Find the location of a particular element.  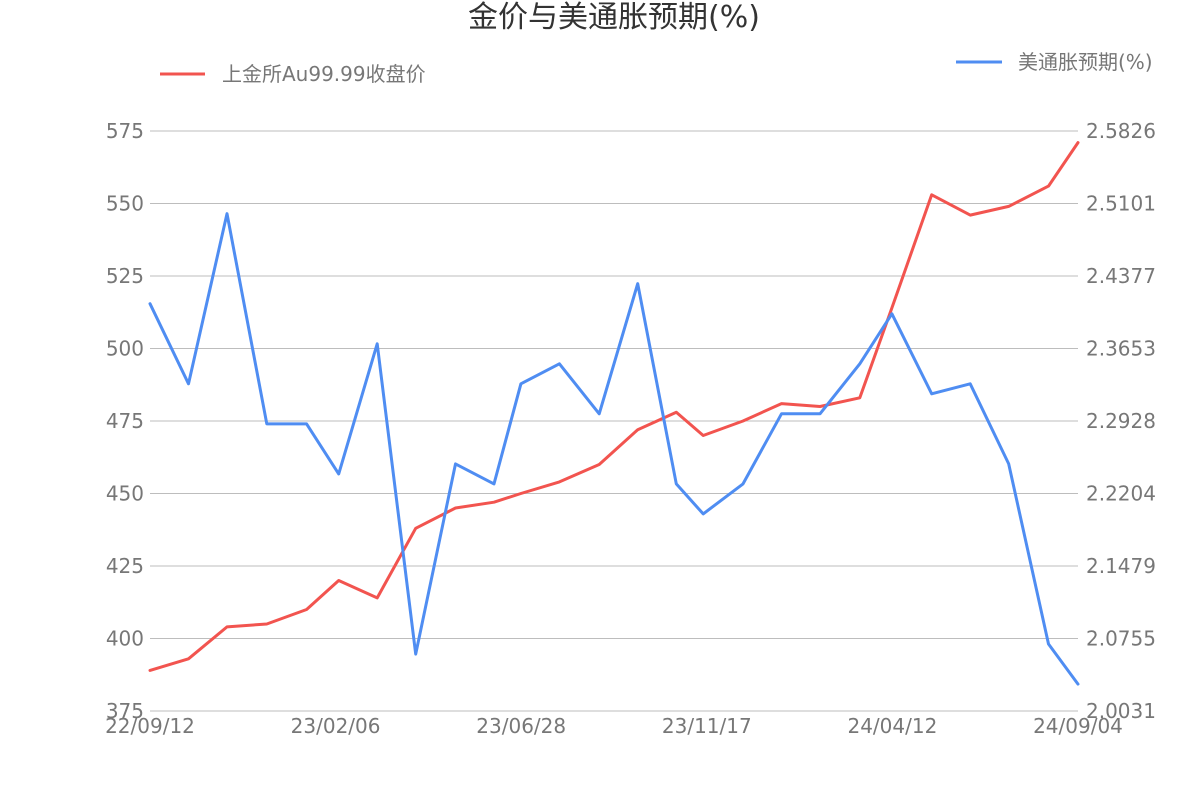

x-tick-label: 23/06/28 is located at coordinates (521, 726).